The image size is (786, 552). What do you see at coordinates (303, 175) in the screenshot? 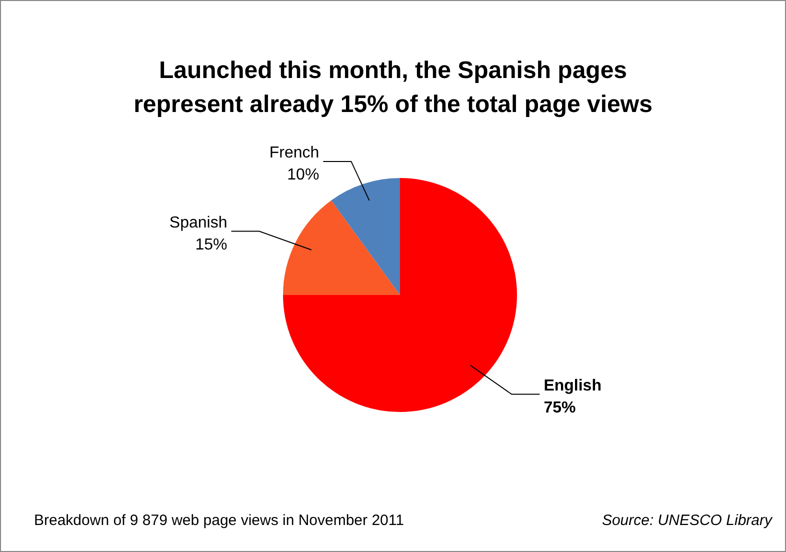
I see `data-label: 10%` at bounding box center [303, 175].